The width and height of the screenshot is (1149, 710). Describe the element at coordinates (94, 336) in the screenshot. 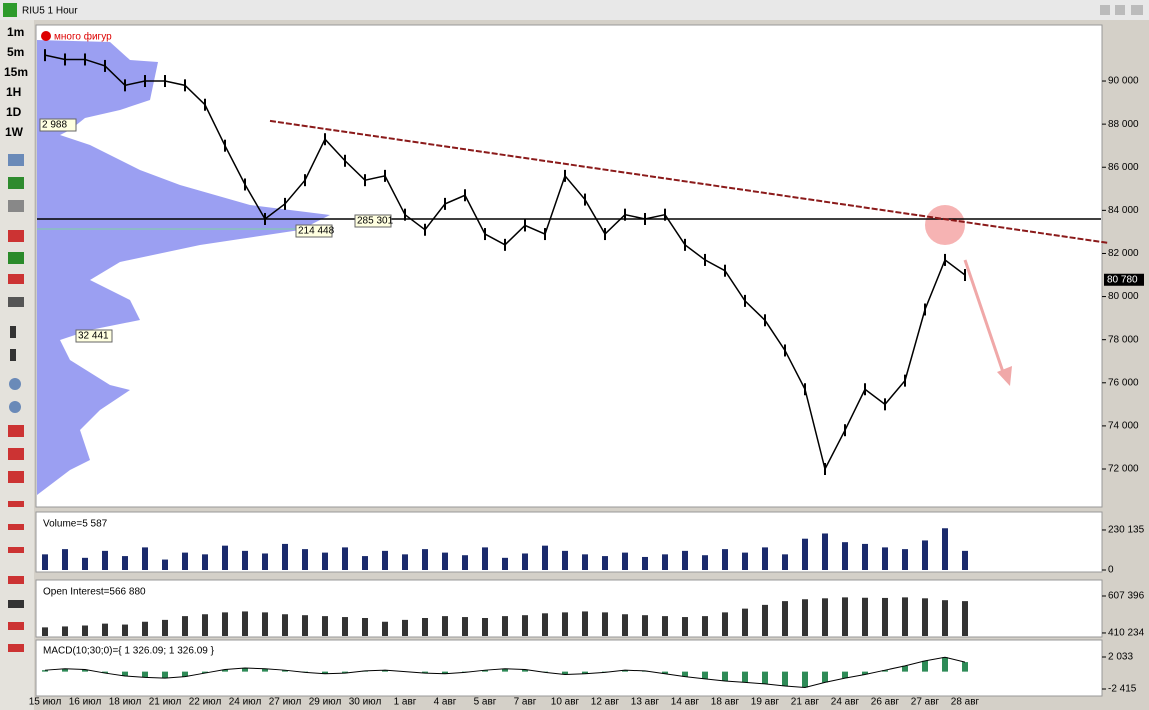

I see `profile-label-box` at that location.